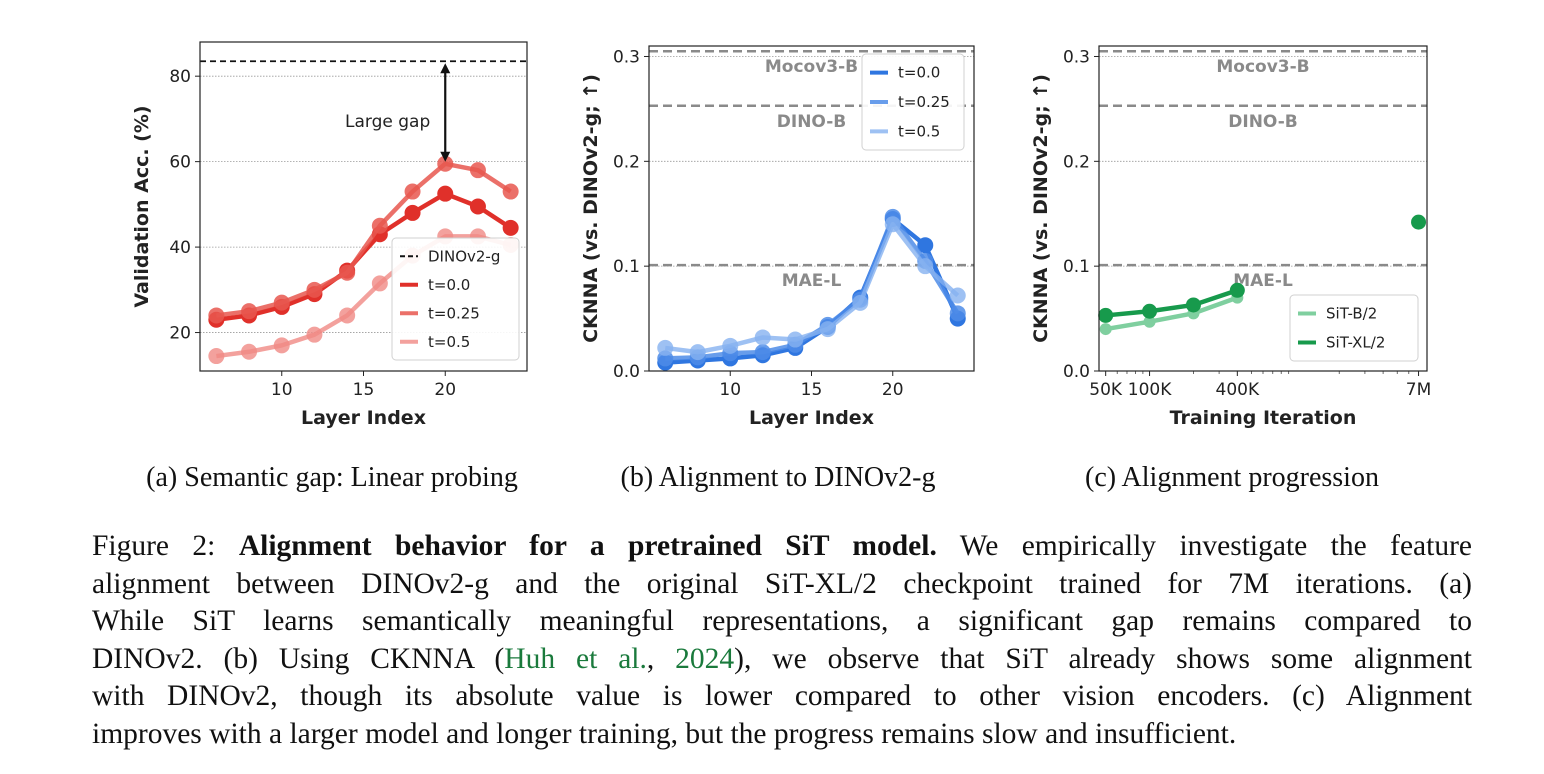 The image size is (1544, 774). What do you see at coordinates (332, 477) in the screenshot?
I see `subfigure-caption: (a) Semantic gap: Linear probing` at bounding box center [332, 477].